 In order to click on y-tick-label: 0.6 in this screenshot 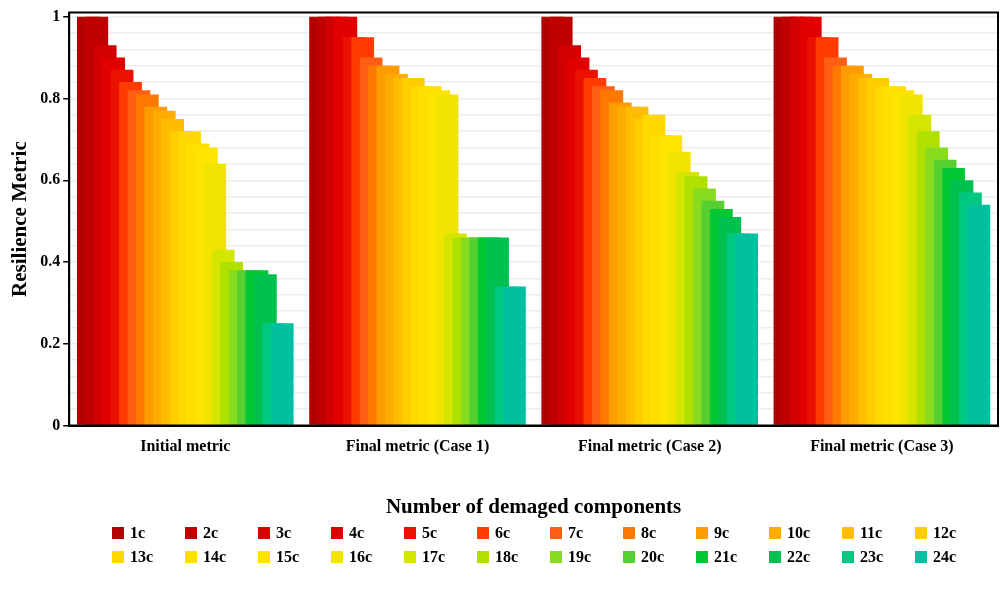, I will do `click(50, 179)`.